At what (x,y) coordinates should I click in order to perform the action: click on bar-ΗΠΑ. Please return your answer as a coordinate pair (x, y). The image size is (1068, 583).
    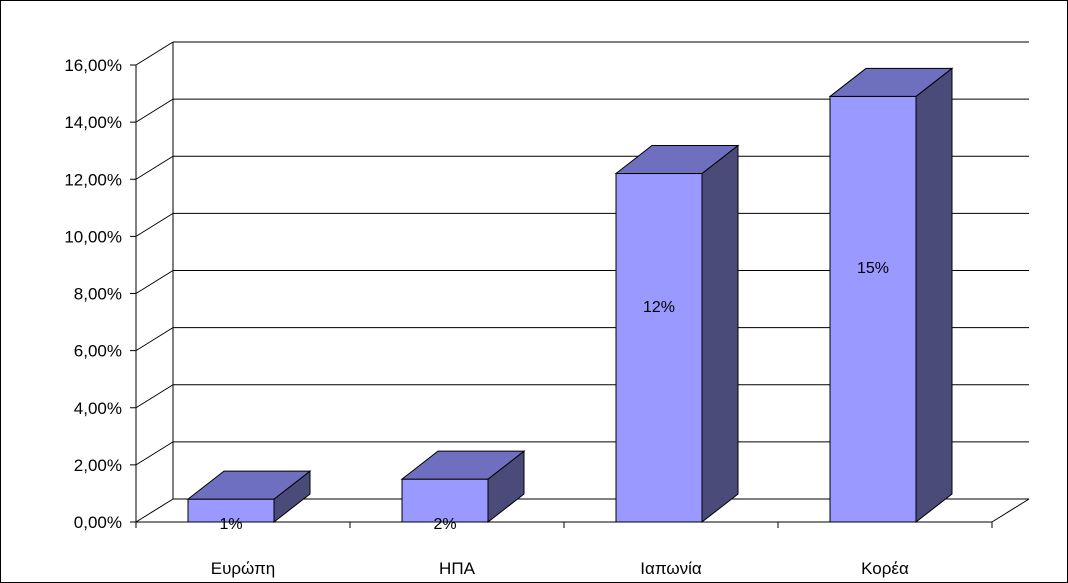
    Looking at the image, I should click on (463, 487).